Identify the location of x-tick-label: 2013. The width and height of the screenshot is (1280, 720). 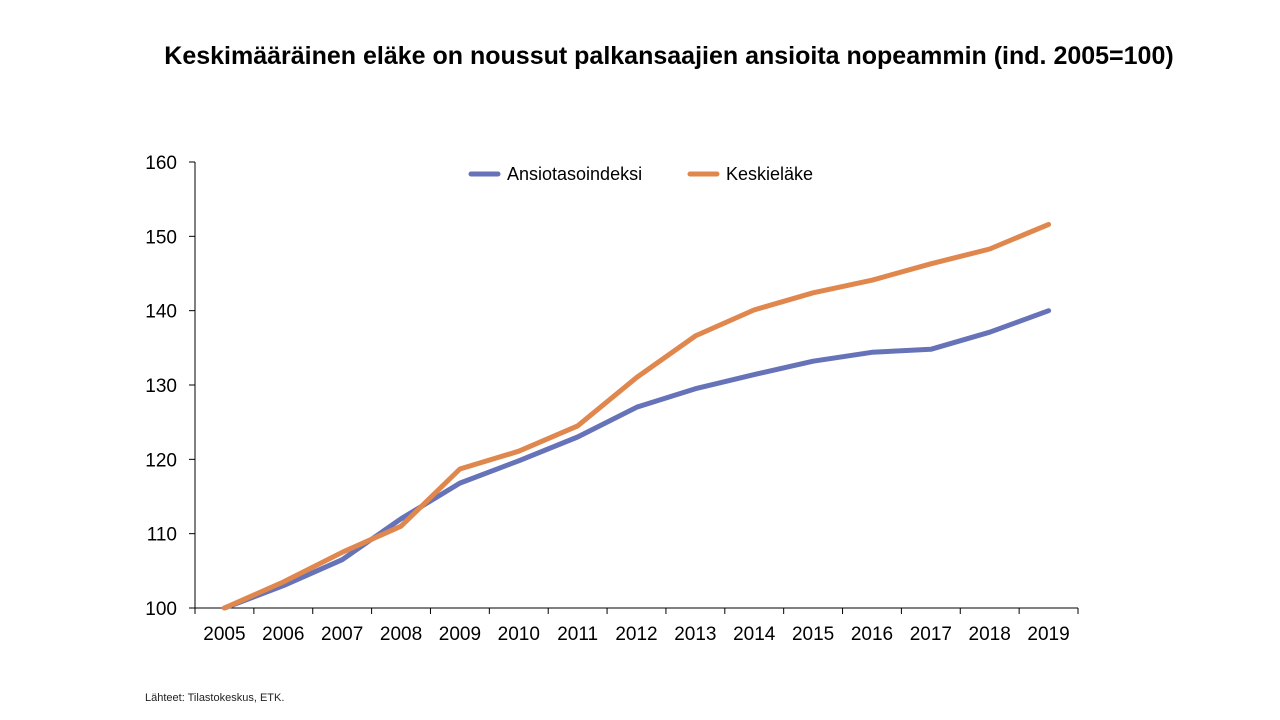
(695, 634).